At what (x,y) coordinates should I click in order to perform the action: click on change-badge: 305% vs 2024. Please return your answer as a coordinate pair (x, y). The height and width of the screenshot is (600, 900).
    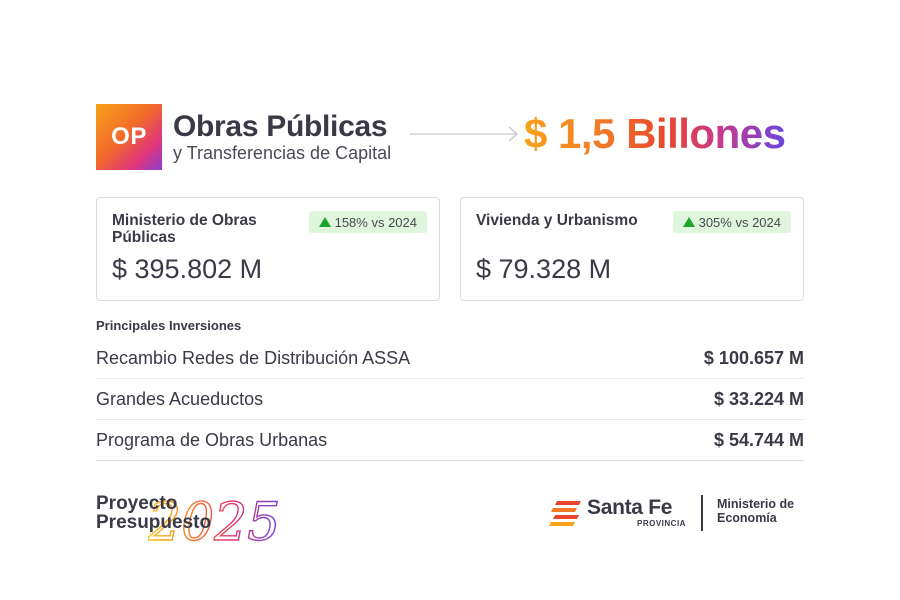
    Looking at the image, I should click on (731, 222).